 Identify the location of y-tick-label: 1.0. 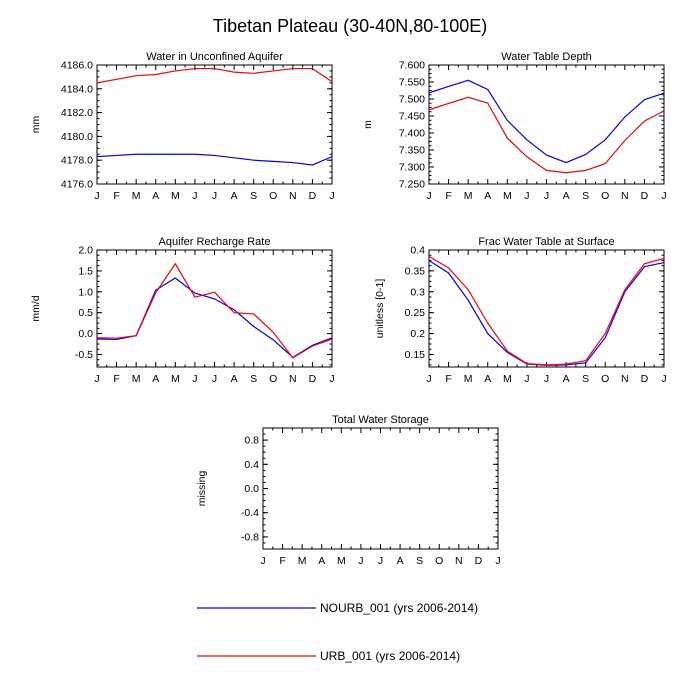
(85, 292).